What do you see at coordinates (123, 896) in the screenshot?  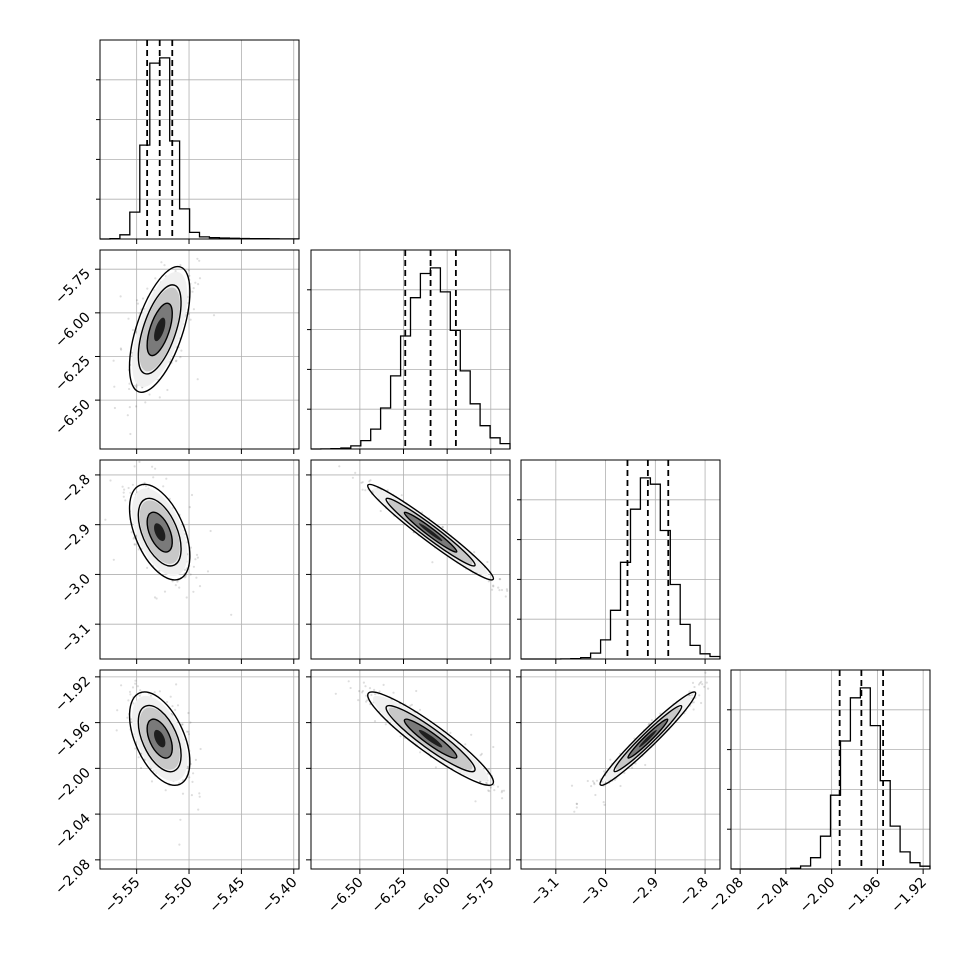 I see `tick-label-x: −5.55` at bounding box center [123, 896].